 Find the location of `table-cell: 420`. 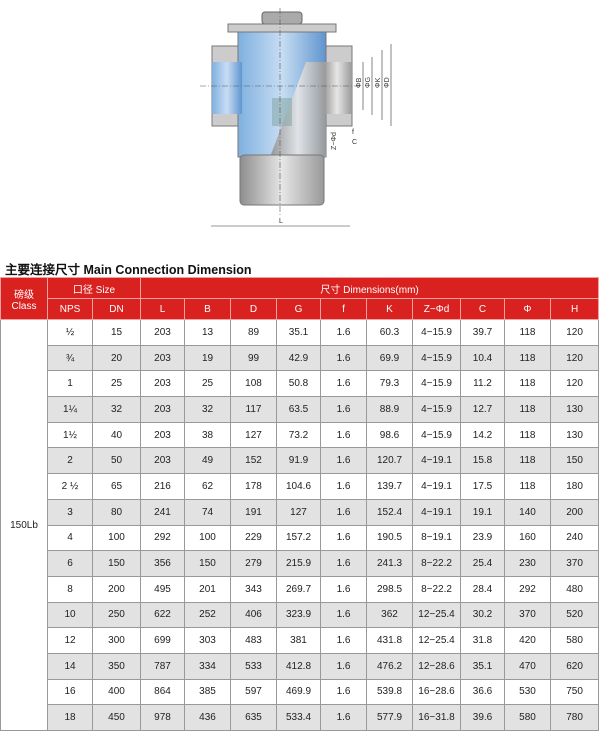

table-cell: 420 is located at coordinates (528, 640).